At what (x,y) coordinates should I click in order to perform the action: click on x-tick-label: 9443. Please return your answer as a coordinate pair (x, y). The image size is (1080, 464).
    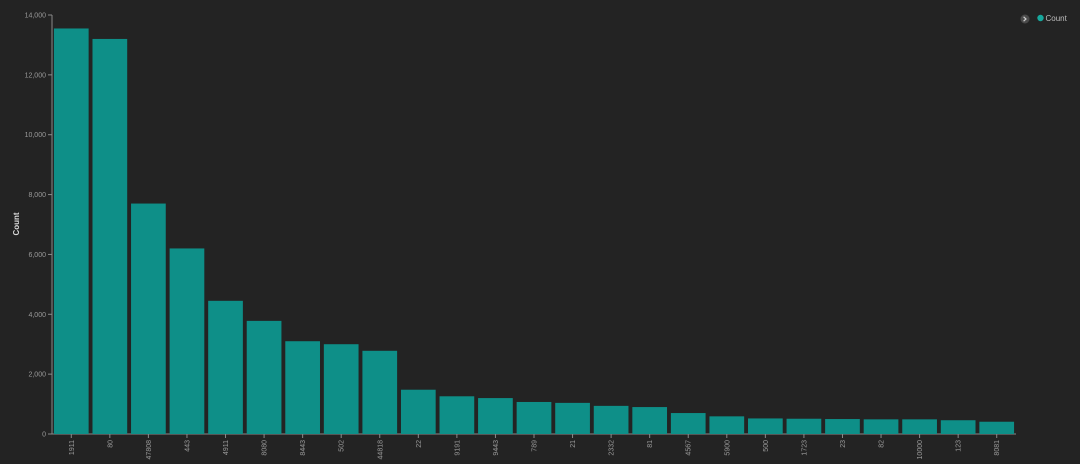
    Looking at the image, I should click on (496, 448).